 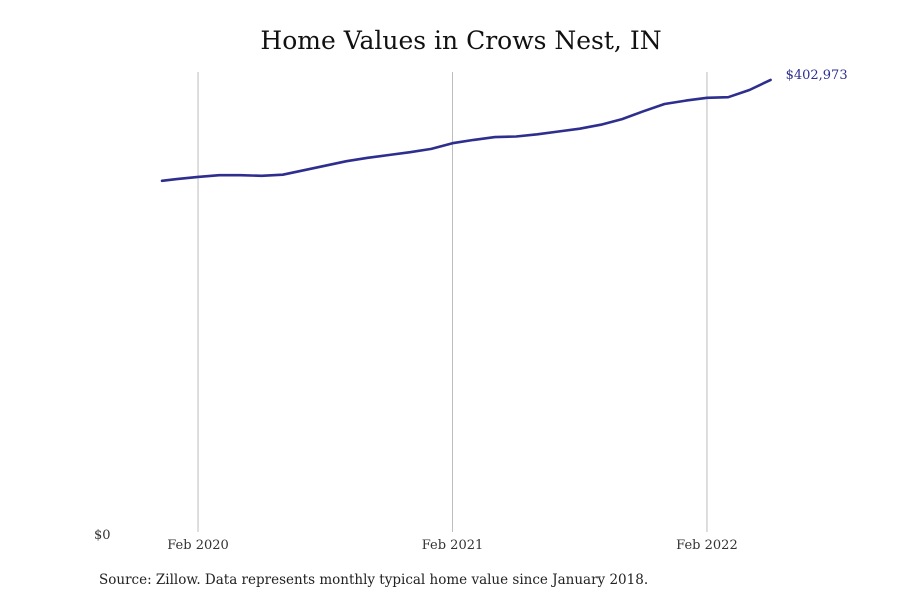 I want to click on end-value-label: $402,973, so click(x=817, y=75).